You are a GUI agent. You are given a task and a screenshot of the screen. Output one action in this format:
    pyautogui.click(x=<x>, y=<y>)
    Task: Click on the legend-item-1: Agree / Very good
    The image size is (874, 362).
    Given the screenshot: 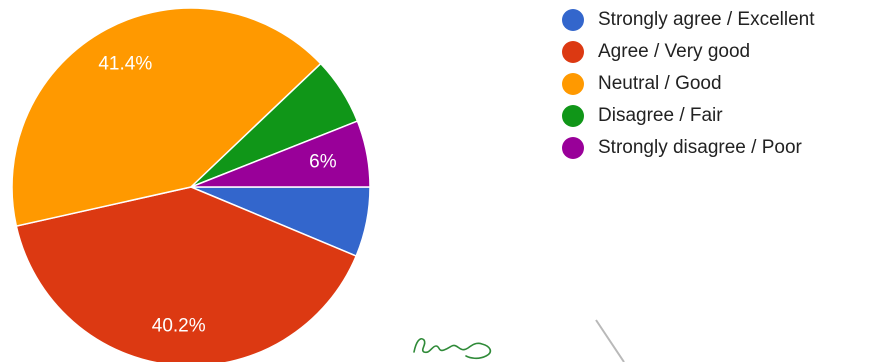 What is the action you would take?
    pyautogui.click(x=688, y=52)
    